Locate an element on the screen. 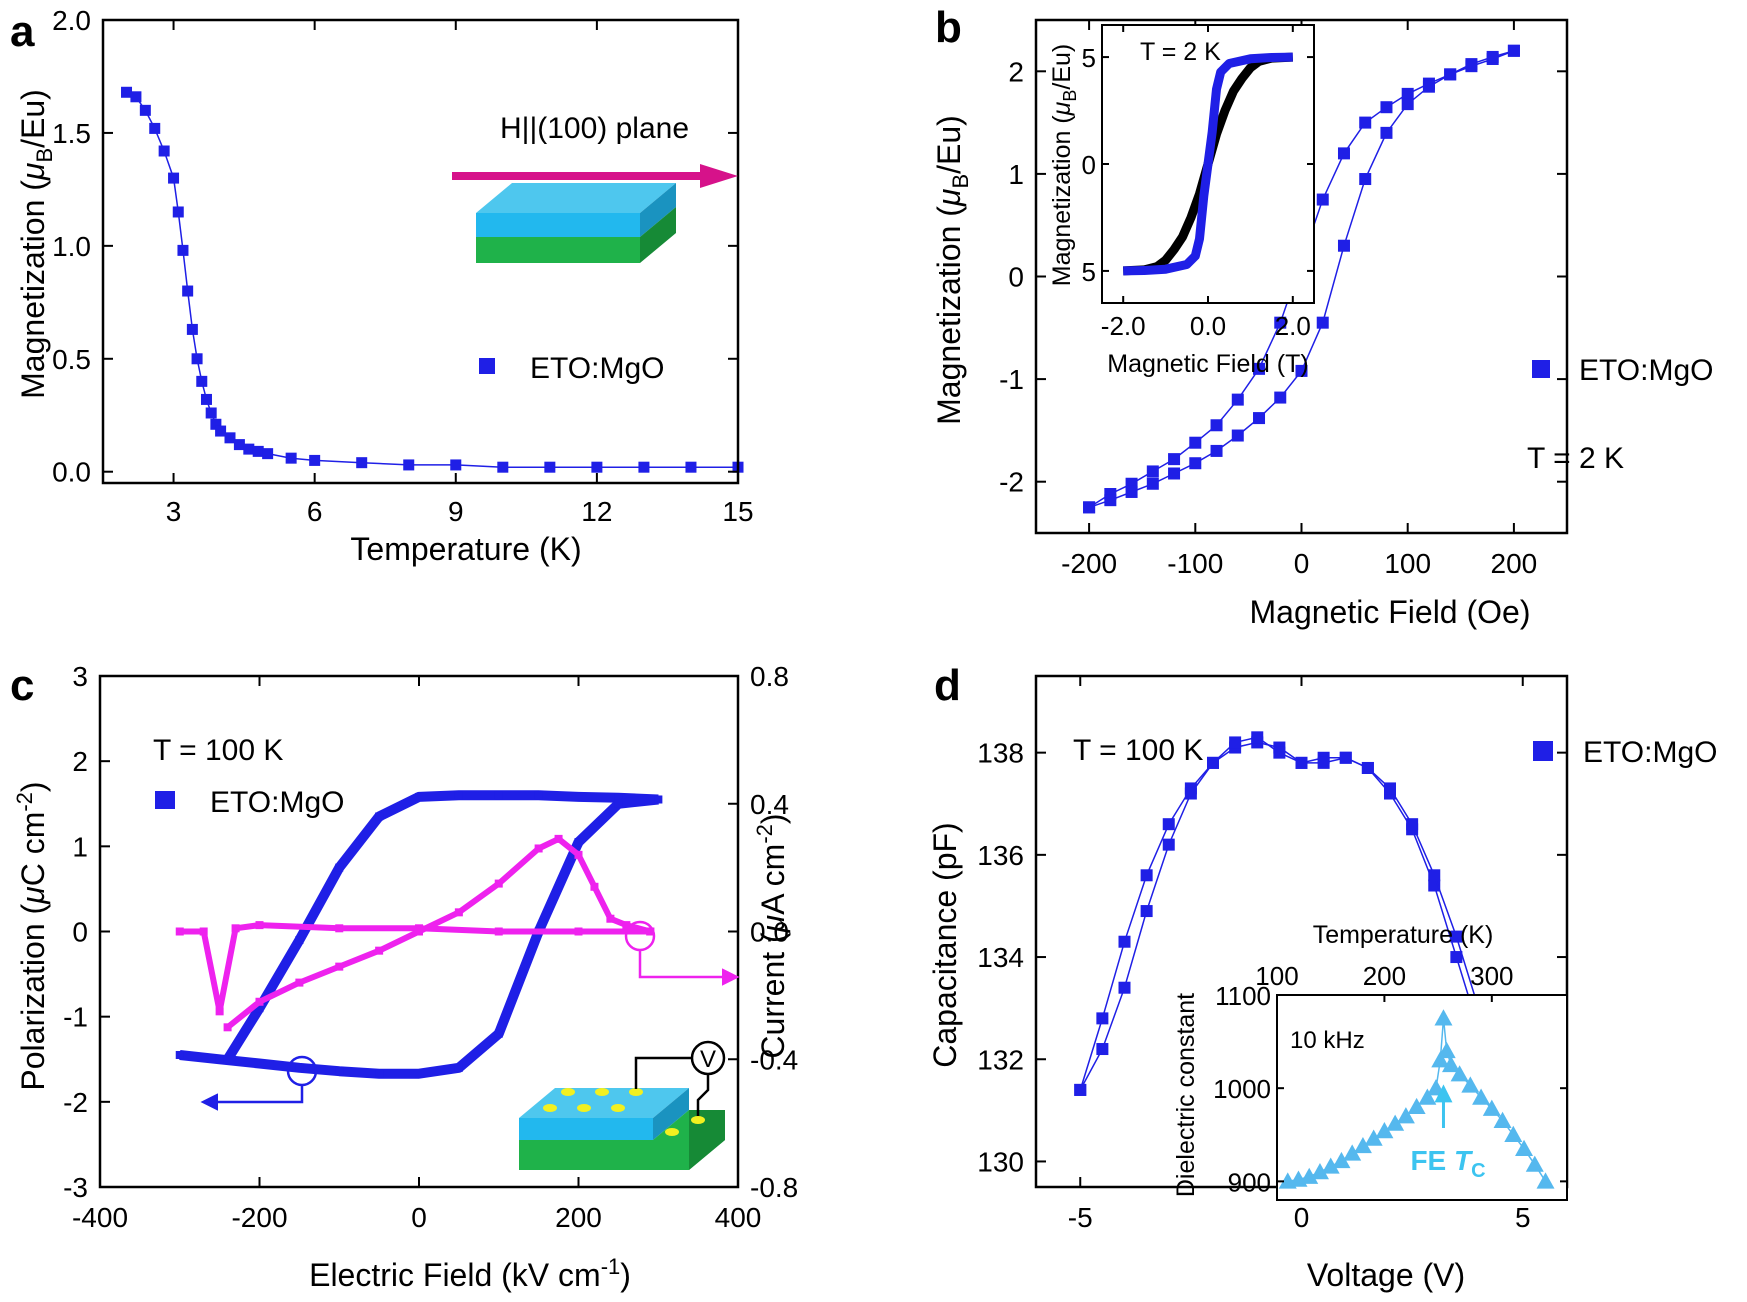  panel-c-y-axis-title: Polarization (μC cm-2) is located at coordinates (31, 935).